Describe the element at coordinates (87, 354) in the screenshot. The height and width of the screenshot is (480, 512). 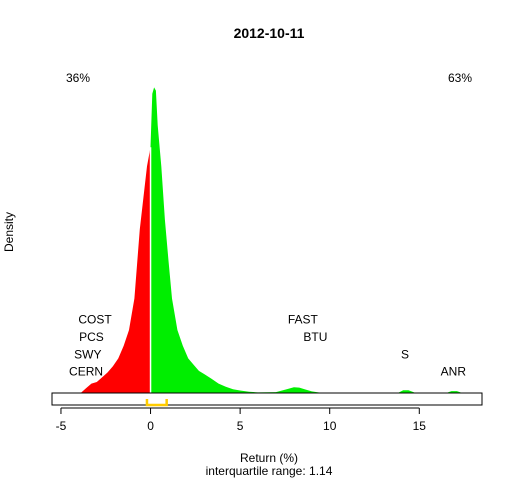
I see `annotation-label: SWY` at that location.